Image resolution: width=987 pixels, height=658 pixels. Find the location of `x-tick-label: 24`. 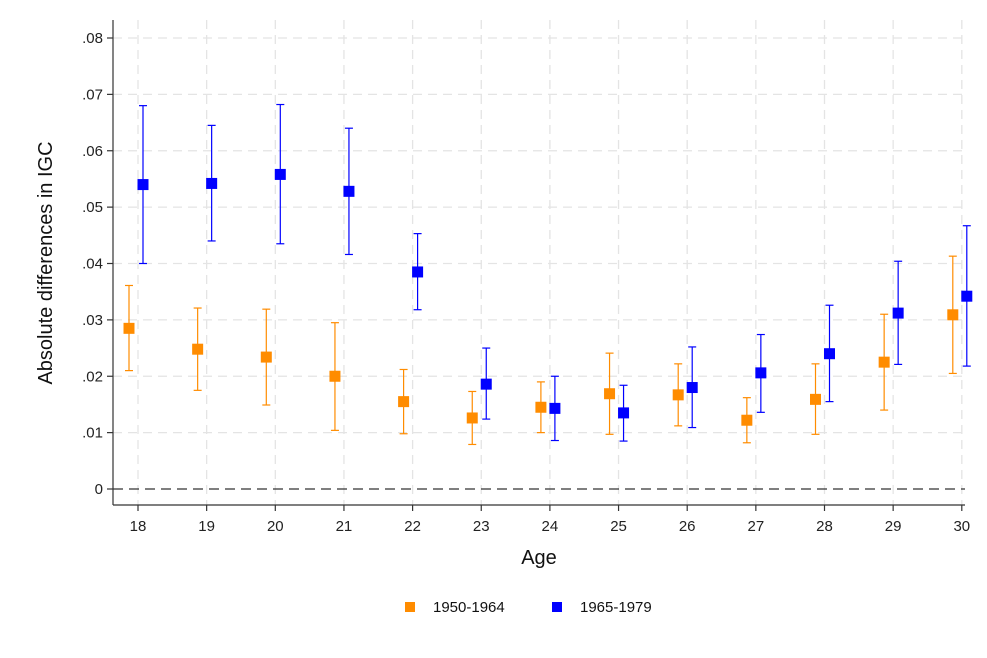

x-tick-label: 24 is located at coordinates (550, 526).